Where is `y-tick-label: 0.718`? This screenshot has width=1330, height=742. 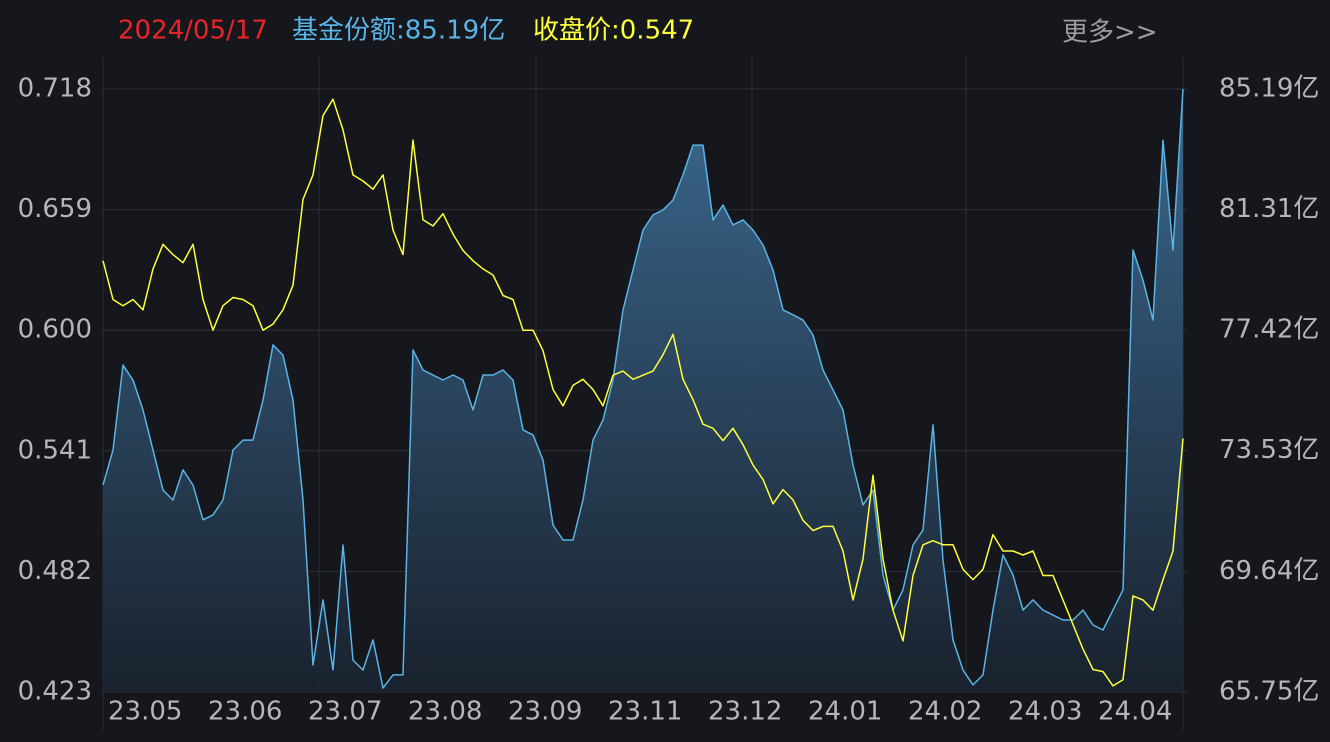 y-tick-label: 0.718 is located at coordinates (55, 89).